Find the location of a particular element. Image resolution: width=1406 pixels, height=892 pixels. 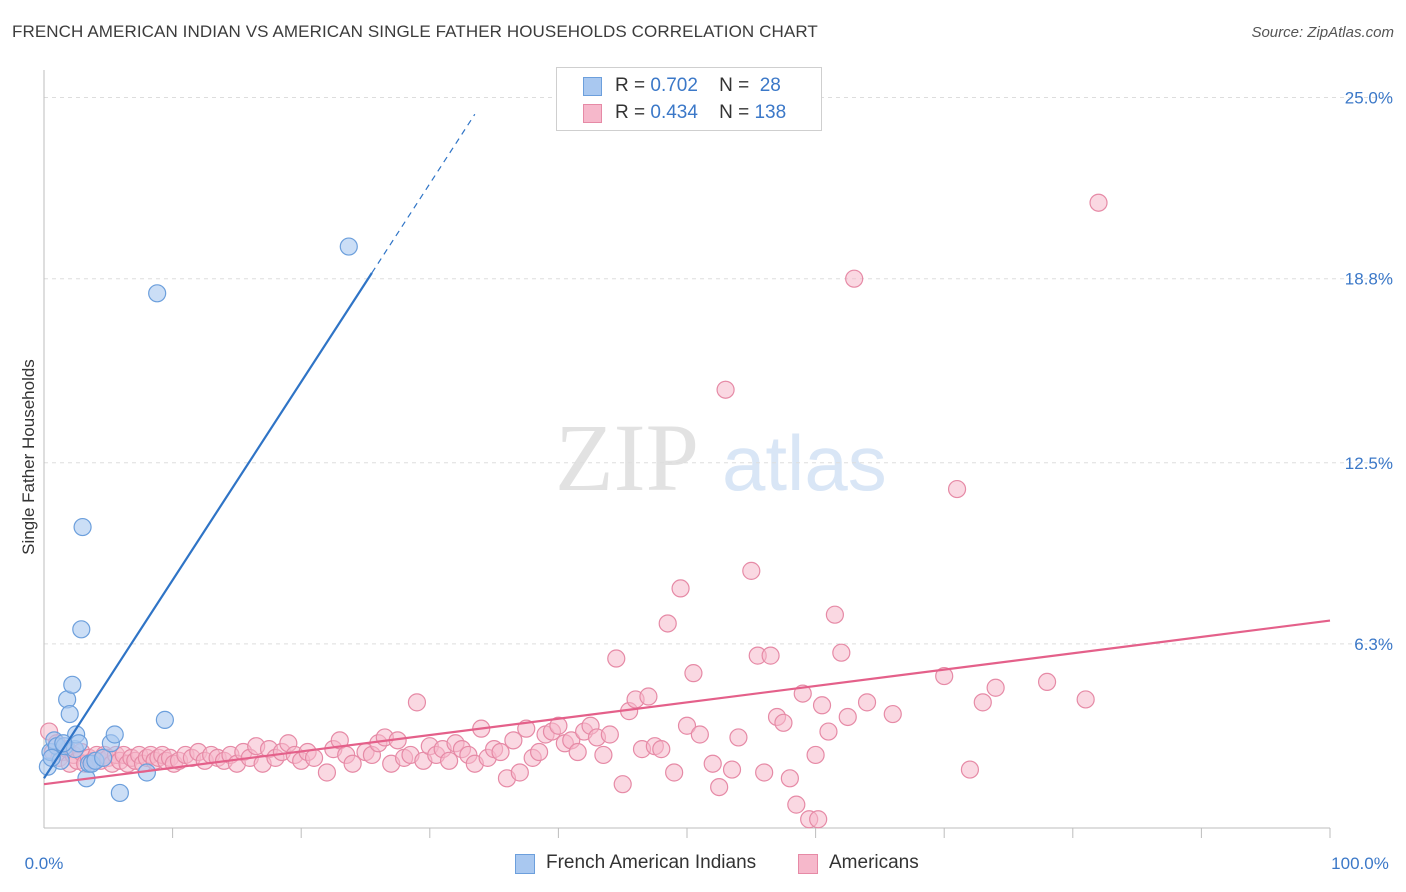

y-tick-label: 25.0% is located at coordinates (1369, 98).